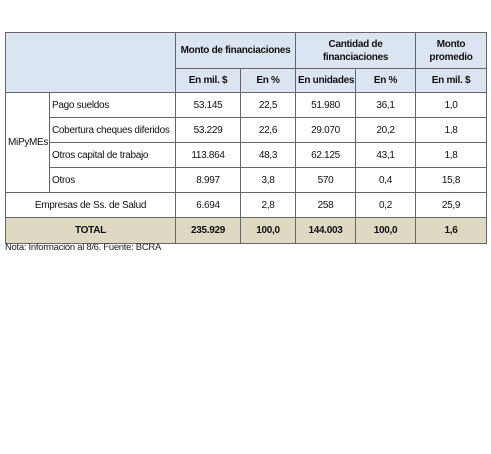 This screenshot has height=454, width=491. What do you see at coordinates (83, 247) in the screenshot?
I see `note: Nota: Información al 8/6. Fuente: BCRA` at bounding box center [83, 247].